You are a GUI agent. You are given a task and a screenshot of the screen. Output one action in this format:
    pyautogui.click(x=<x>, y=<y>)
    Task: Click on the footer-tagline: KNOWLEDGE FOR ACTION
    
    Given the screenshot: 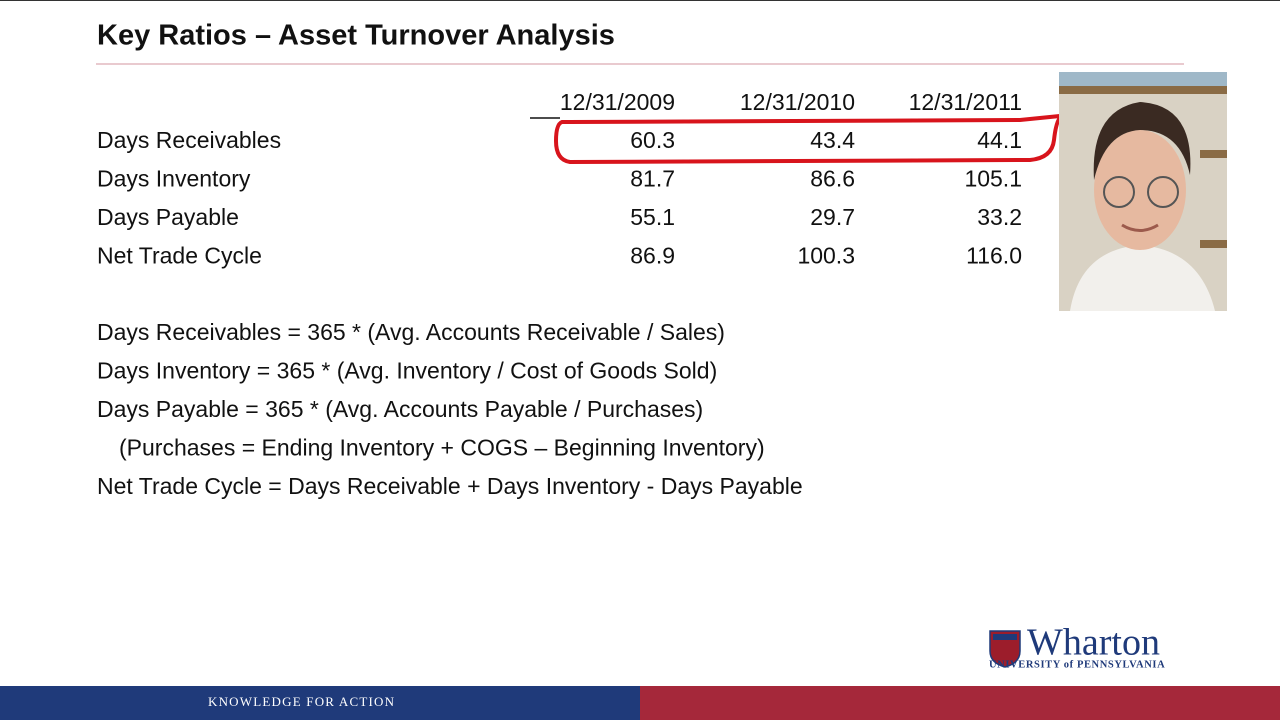 What is the action you would take?
    pyautogui.click(x=301, y=701)
    